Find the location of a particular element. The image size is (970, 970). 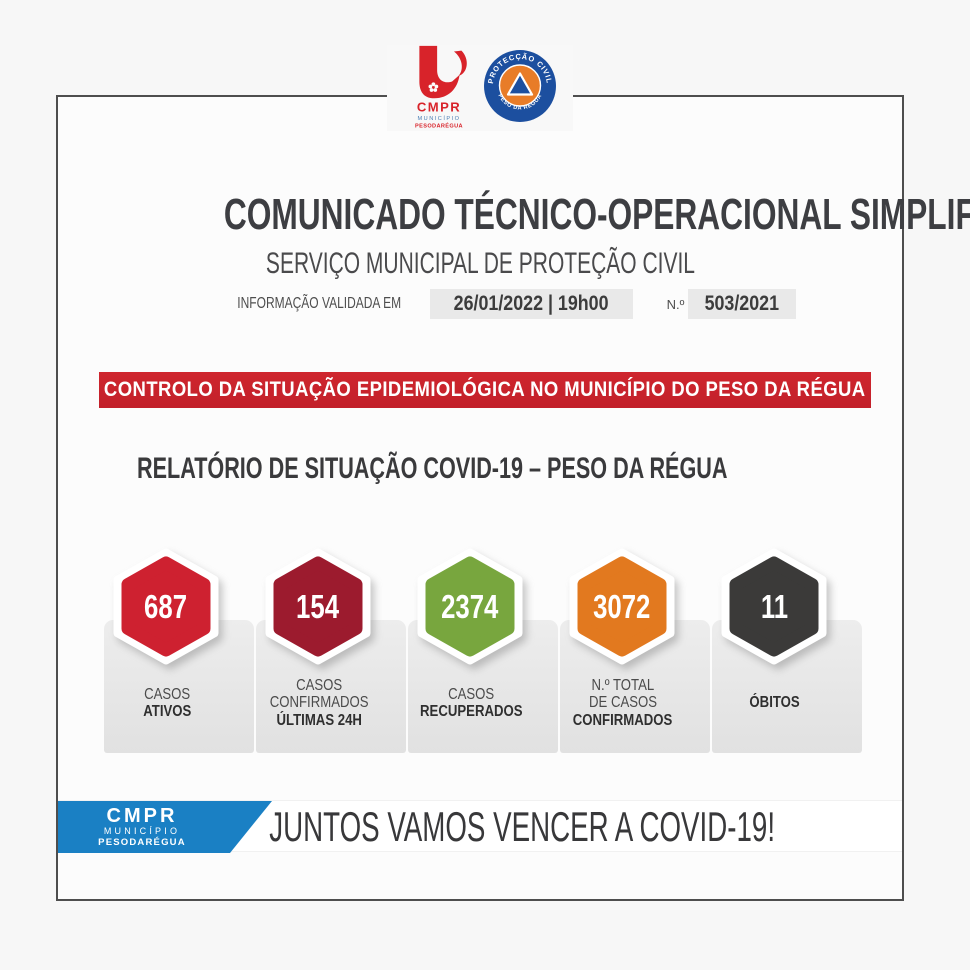

hexagon-badge: 154 is located at coordinates (318, 607).